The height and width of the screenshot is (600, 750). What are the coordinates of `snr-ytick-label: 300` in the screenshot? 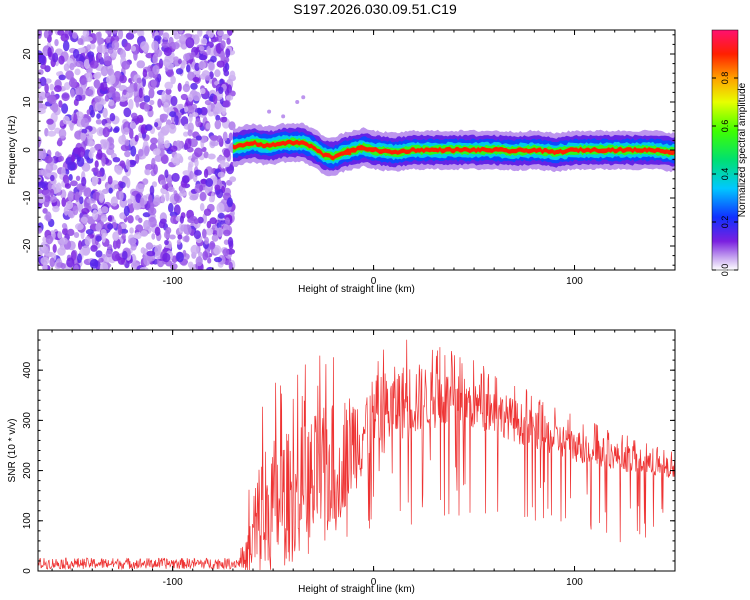 It's located at (27, 420).